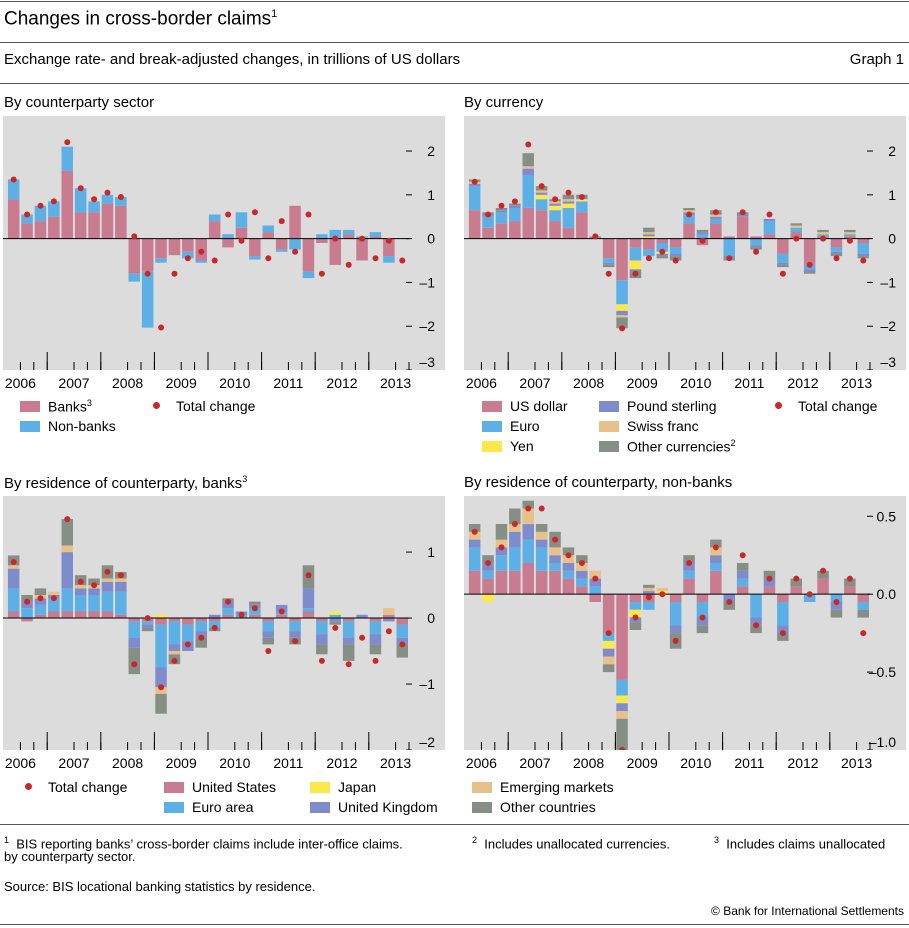  I want to click on bar-segment-swiss-franc, so click(555, 202).